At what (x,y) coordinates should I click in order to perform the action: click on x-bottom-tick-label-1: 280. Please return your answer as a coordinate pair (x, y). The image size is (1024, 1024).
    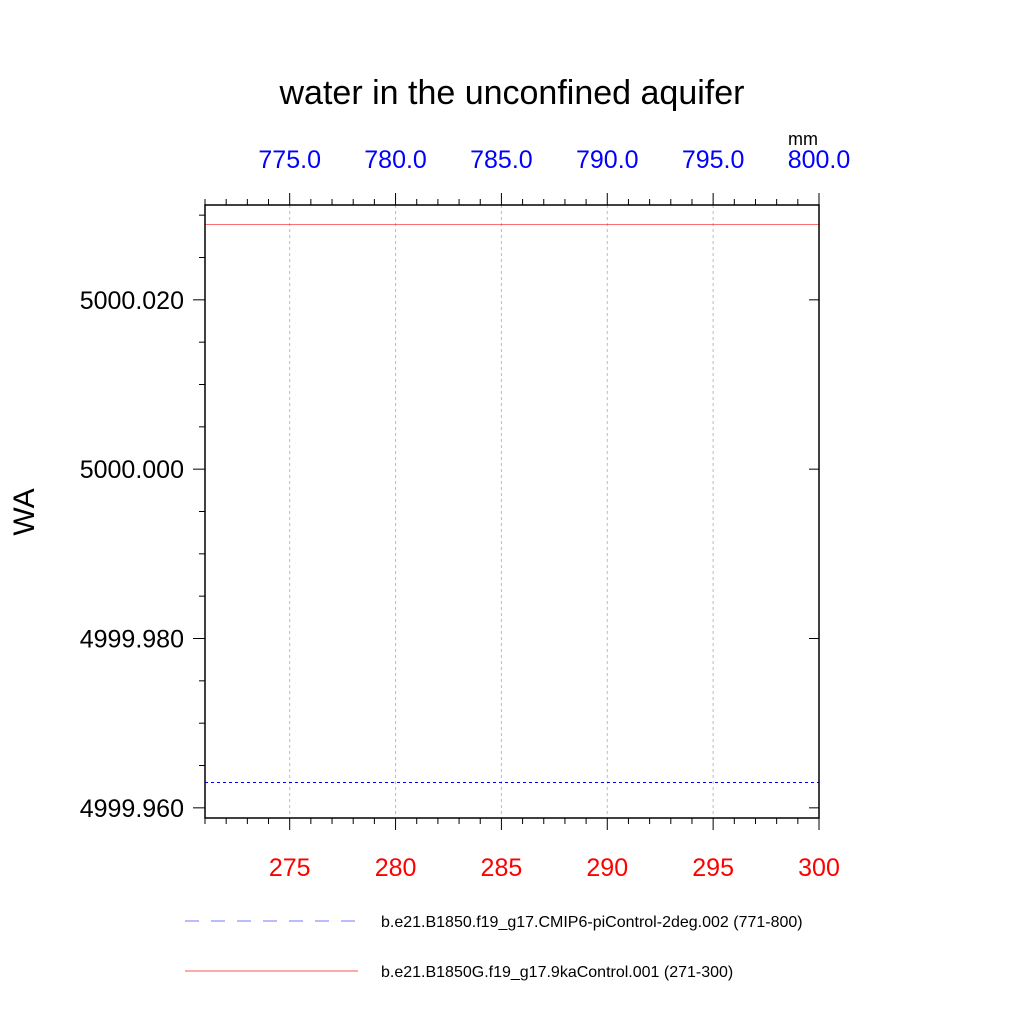
    Looking at the image, I should click on (396, 868).